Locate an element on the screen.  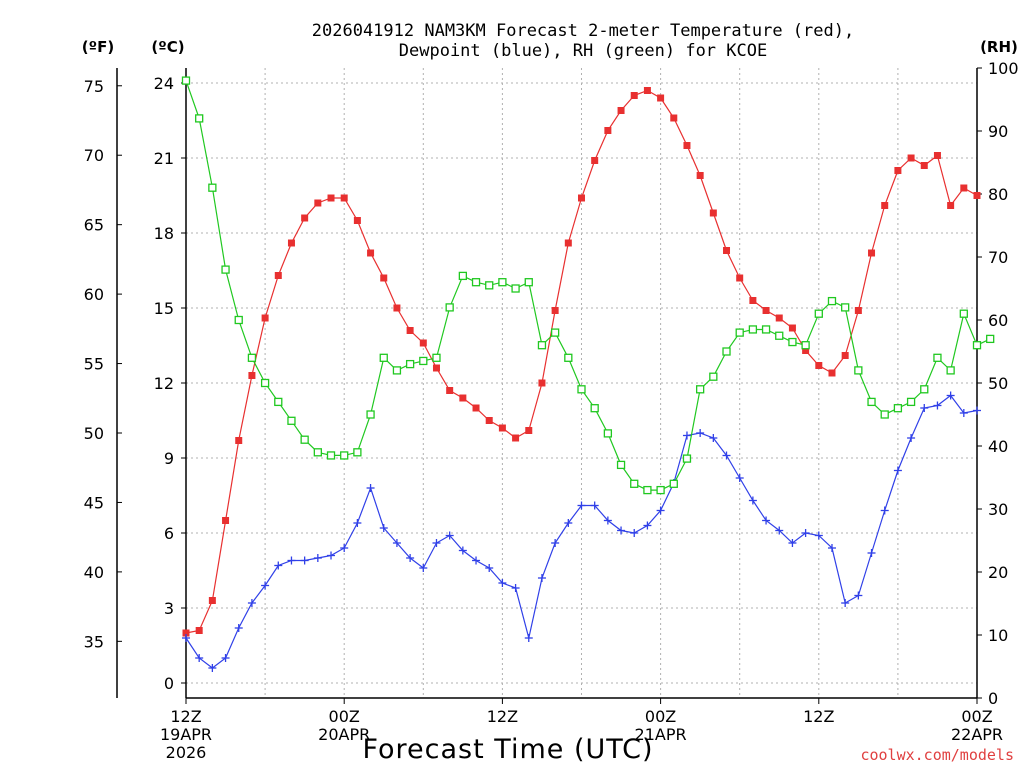
fahrenheit-tick-label: 60 is located at coordinates (94, 294).